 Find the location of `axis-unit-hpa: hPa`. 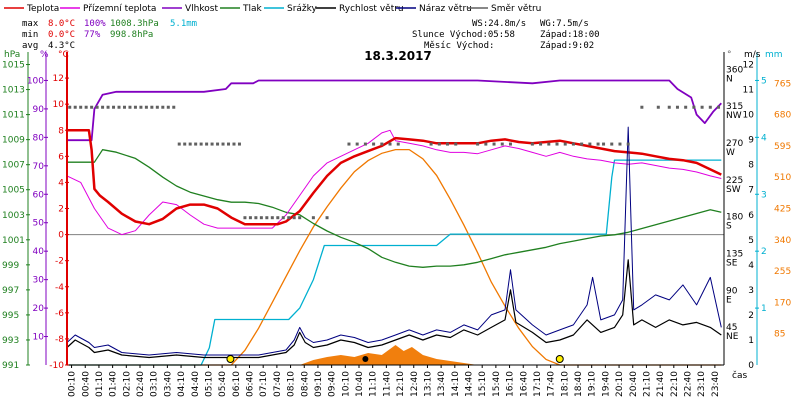

axis-unit-hpa: hPa is located at coordinates (12, 55).